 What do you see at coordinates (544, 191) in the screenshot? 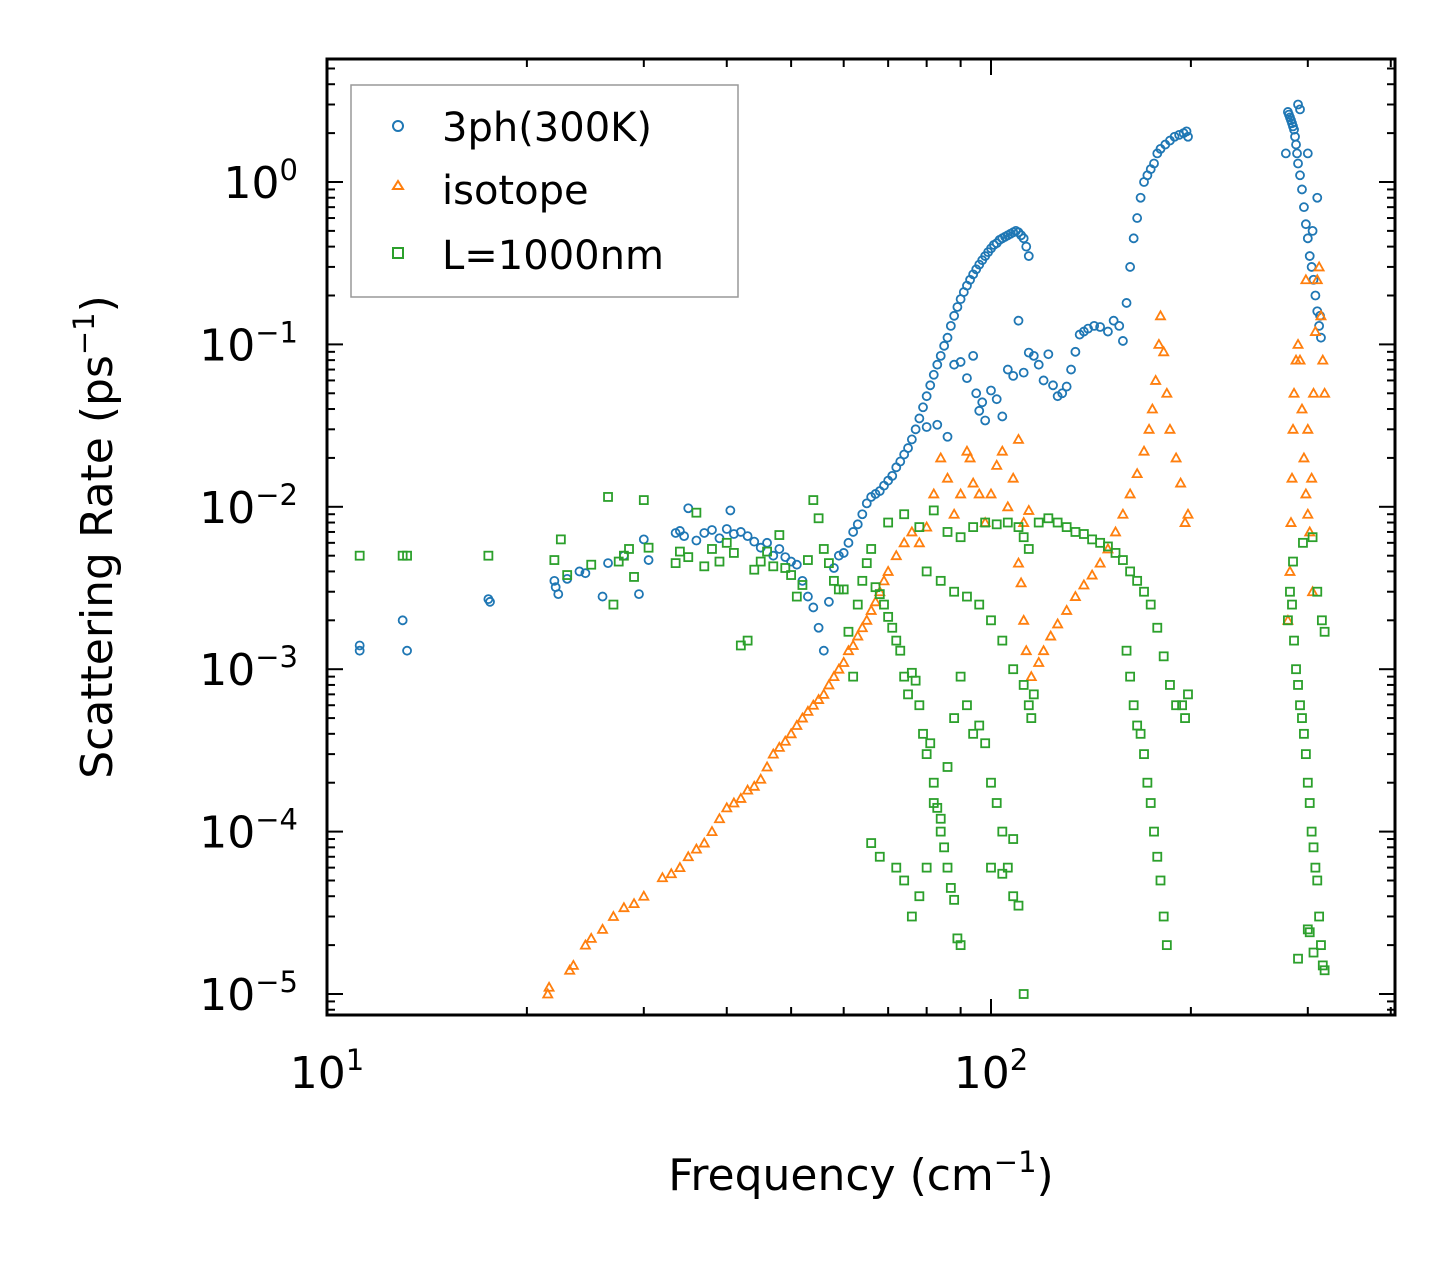
I see `legend-box` at bounding box center [544, 191].